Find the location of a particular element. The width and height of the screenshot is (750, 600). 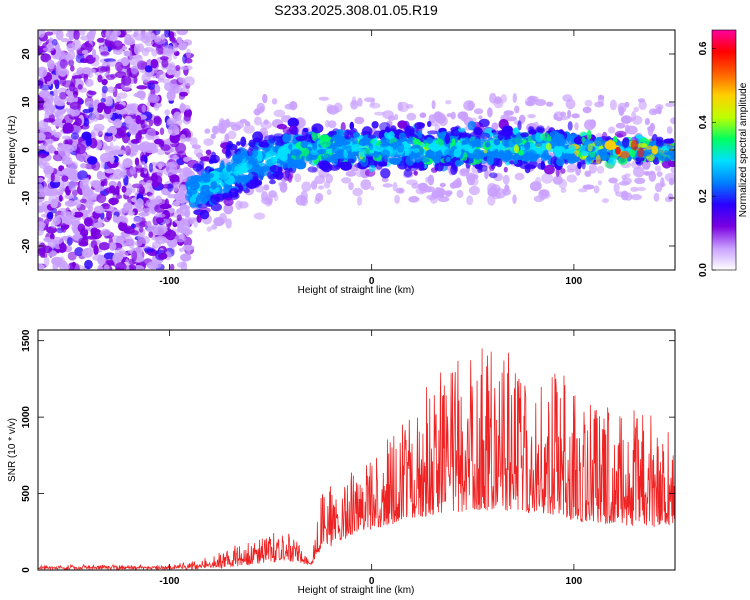

x-tick-label: 100 is located at coordinates (574, 581).